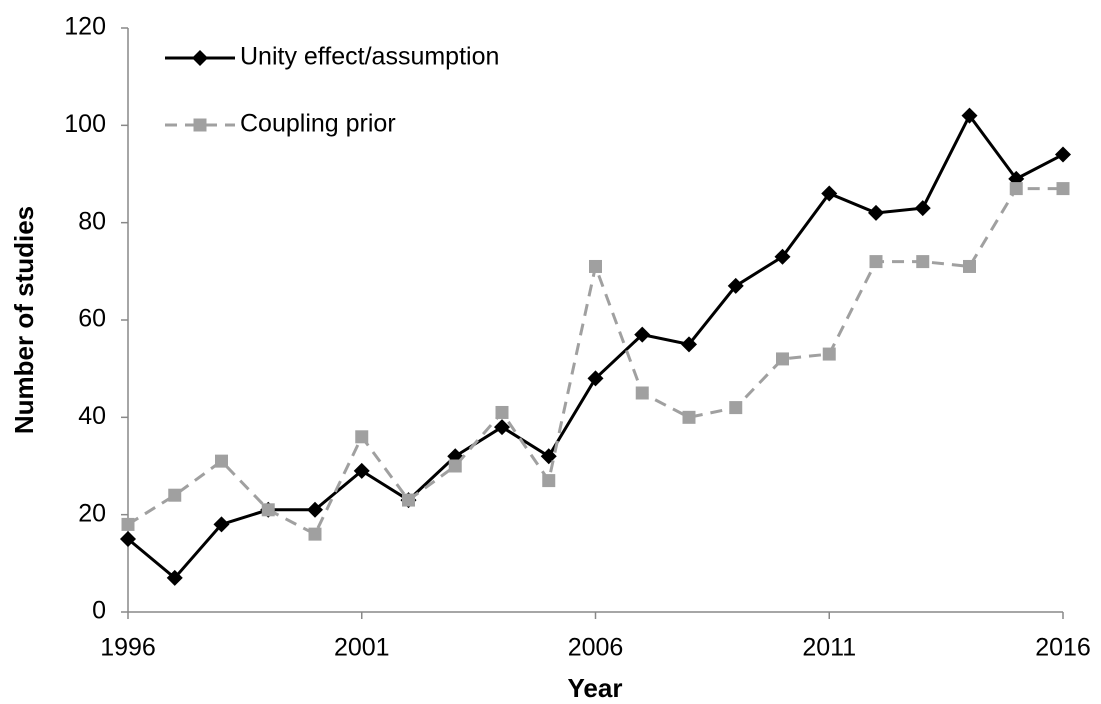 This screenshot has width=1101, height=704. Describe the element at coordinates (92, 319) in the screenshot. I see `y-tick-label: 60` at that location.